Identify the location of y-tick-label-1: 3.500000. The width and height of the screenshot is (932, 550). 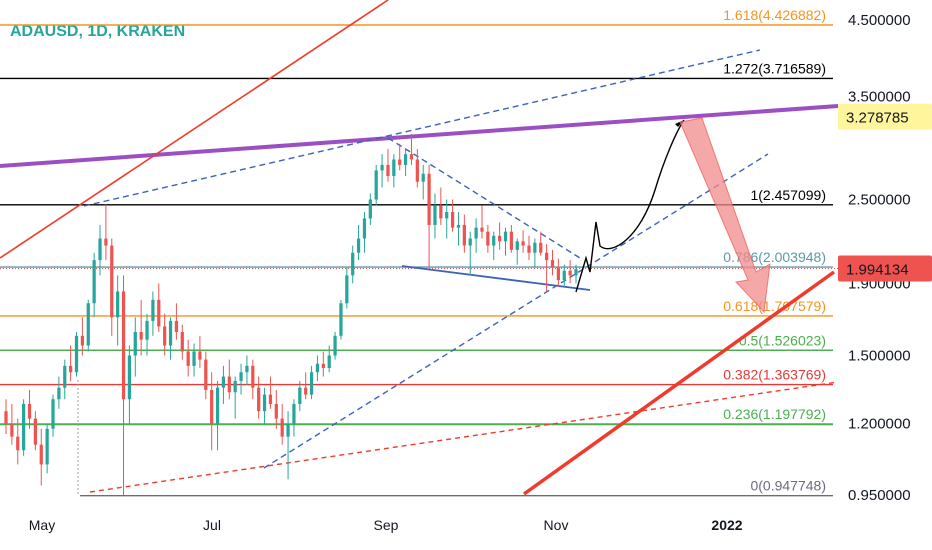
(879, 97).